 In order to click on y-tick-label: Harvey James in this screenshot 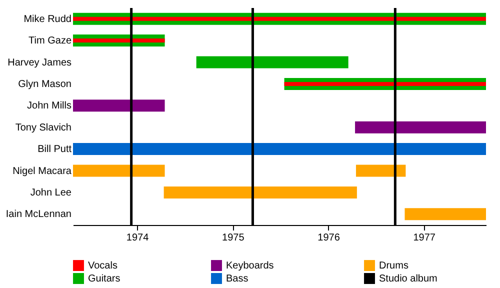, I will do `click(40, 62)`.